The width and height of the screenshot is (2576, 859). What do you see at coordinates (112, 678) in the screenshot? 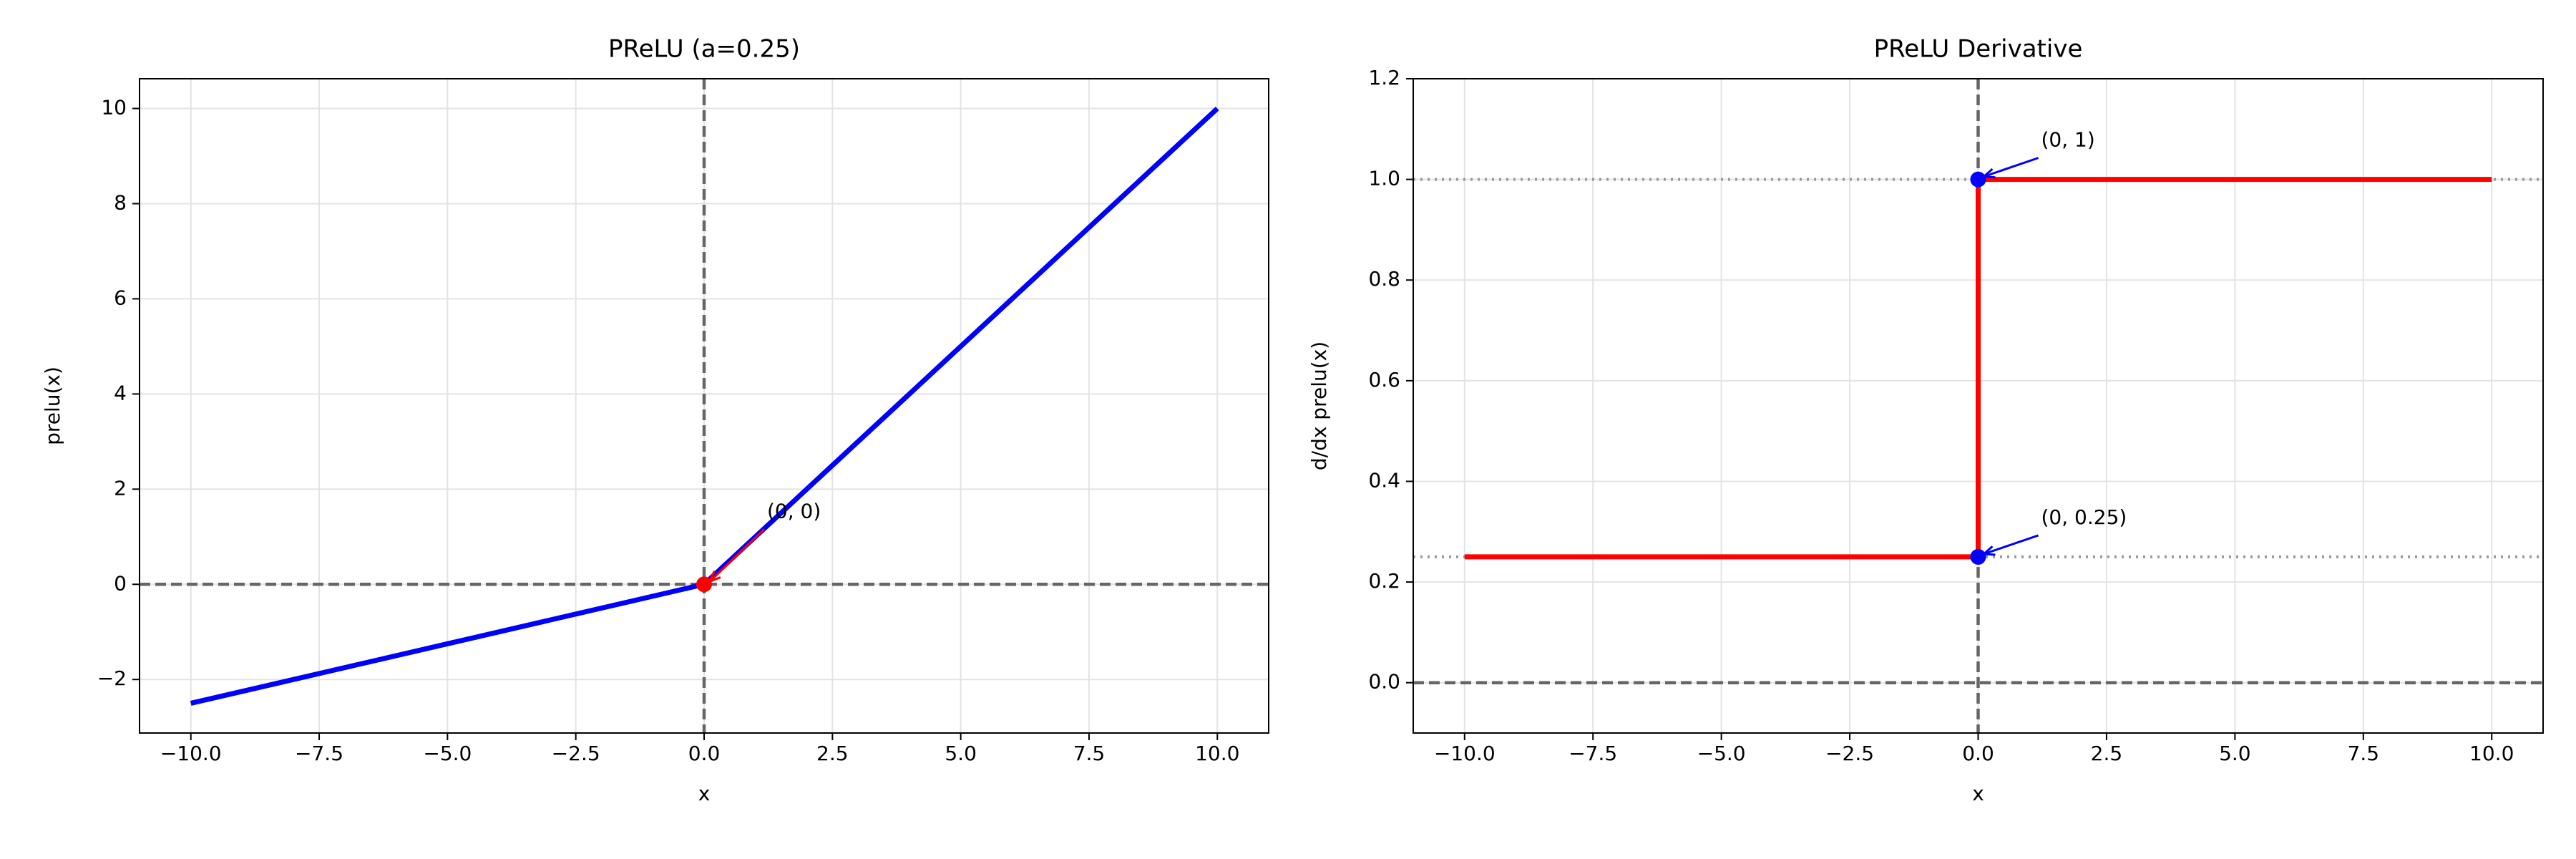
I see `y-tick-label: −2` at bounding box center [112, 678].